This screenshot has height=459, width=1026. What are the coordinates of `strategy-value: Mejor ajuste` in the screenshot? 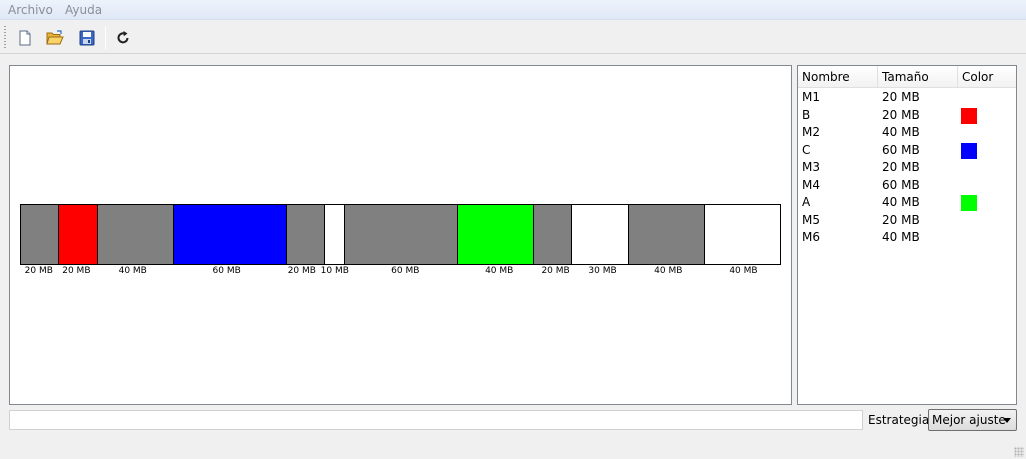 It's located at (969, 420).